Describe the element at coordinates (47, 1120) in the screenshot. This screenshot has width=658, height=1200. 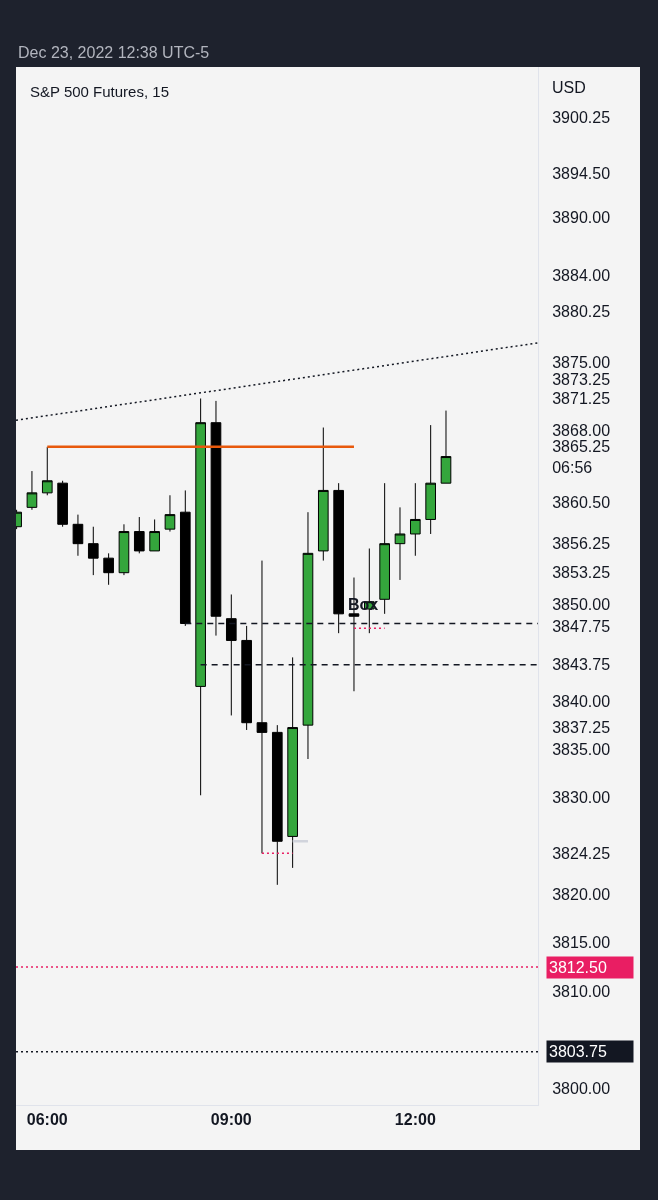
I see `x-tick-label: 06:00` at that location.